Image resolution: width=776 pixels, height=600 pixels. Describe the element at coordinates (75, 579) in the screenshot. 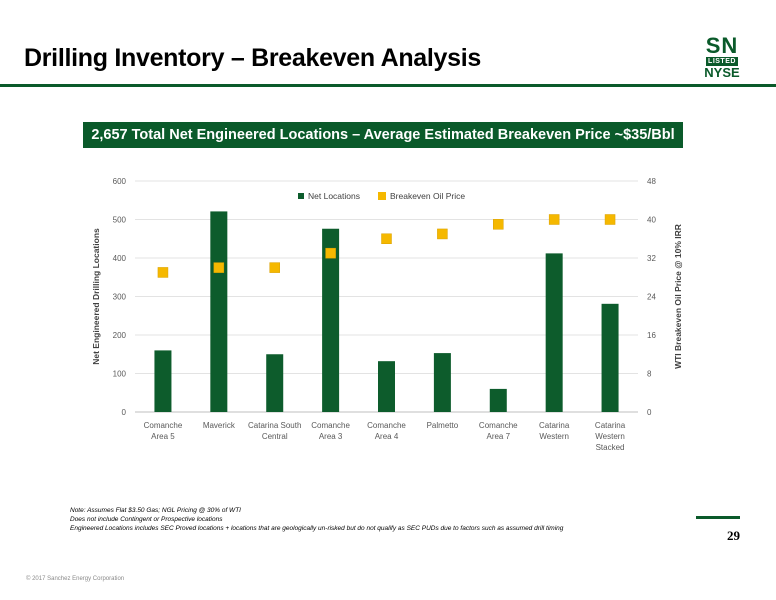

I see `copyright: © 2017 Sanchez Energy Corporation` at that location.